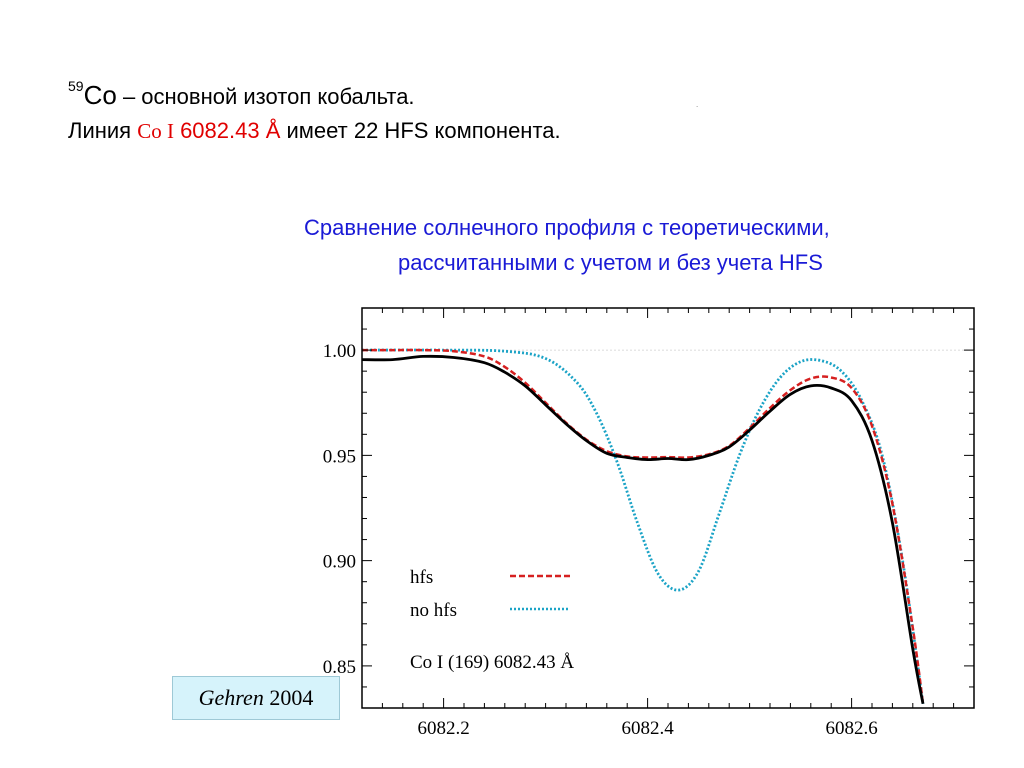 The width and height of the screenshot is (1024, 768). I want to click on citation-box: Gehren 2004, so click(256, 698).